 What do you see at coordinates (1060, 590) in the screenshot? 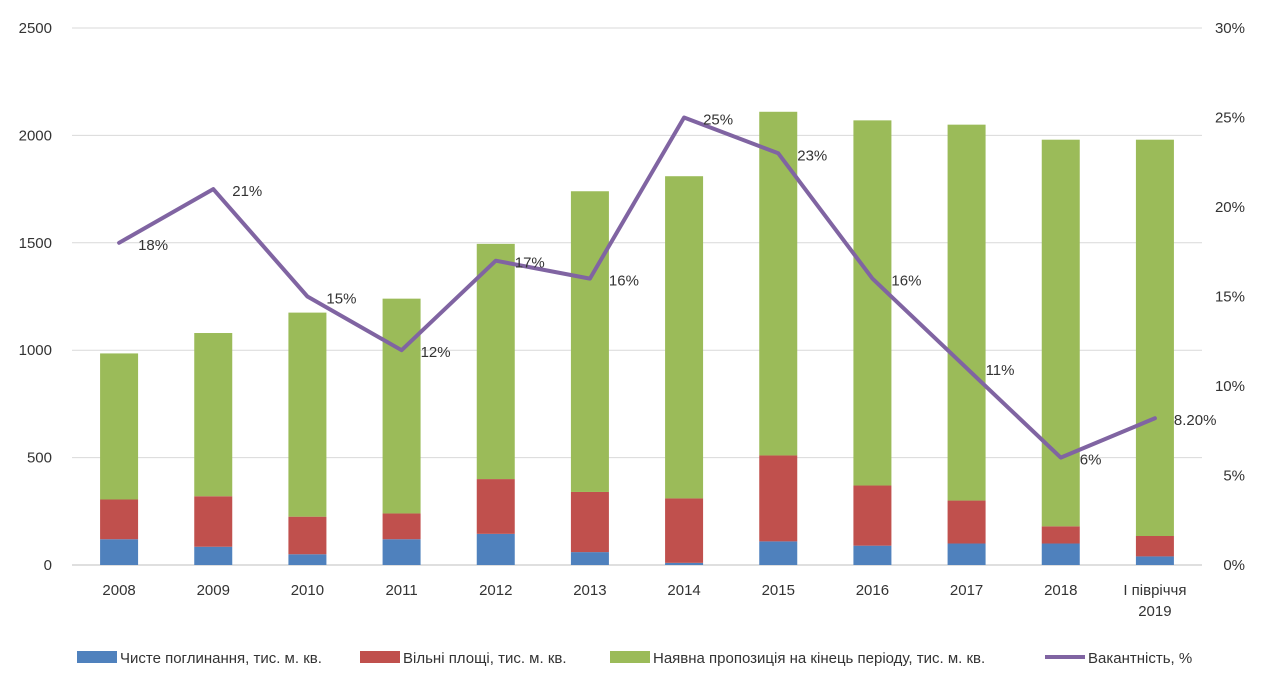
I see `x-tick-label: 2018` at bounding box center [1060, 590].